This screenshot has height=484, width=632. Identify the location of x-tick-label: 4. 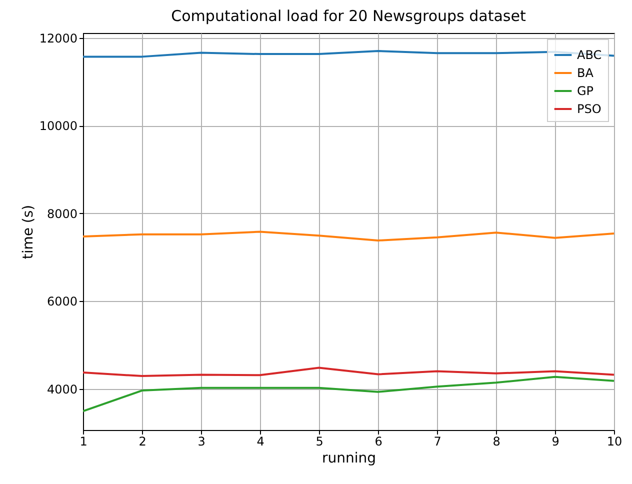
(260, 441).